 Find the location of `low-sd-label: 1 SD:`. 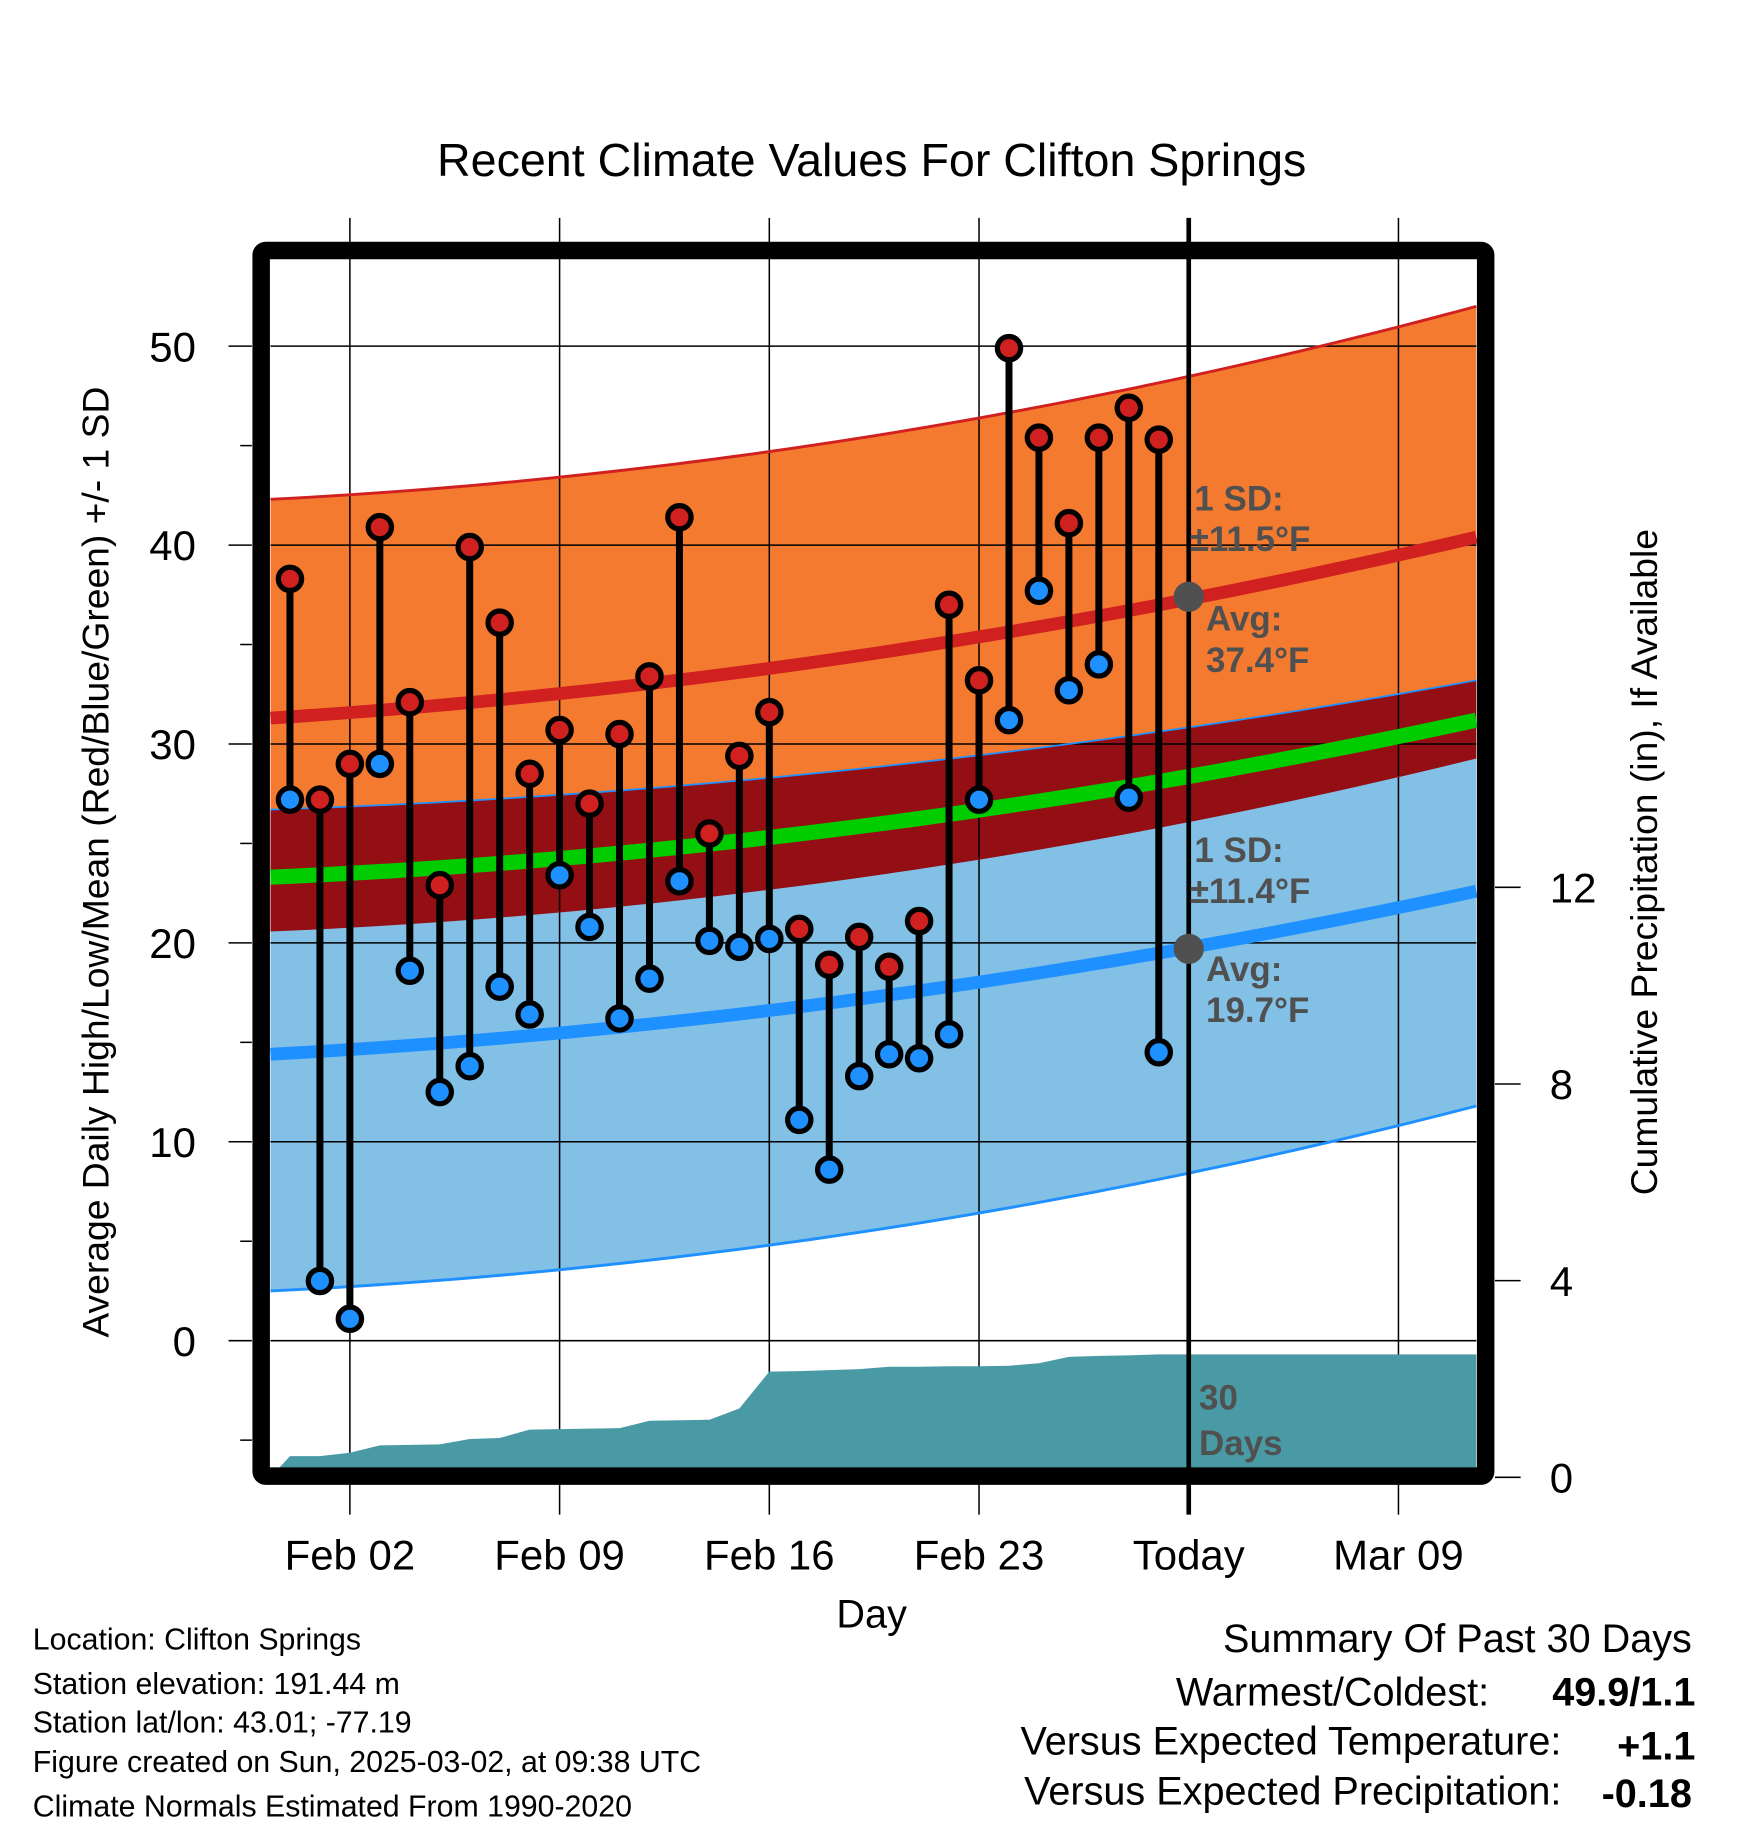

low-sd-label: 1 SD: is located at coordinates (1238, 850).